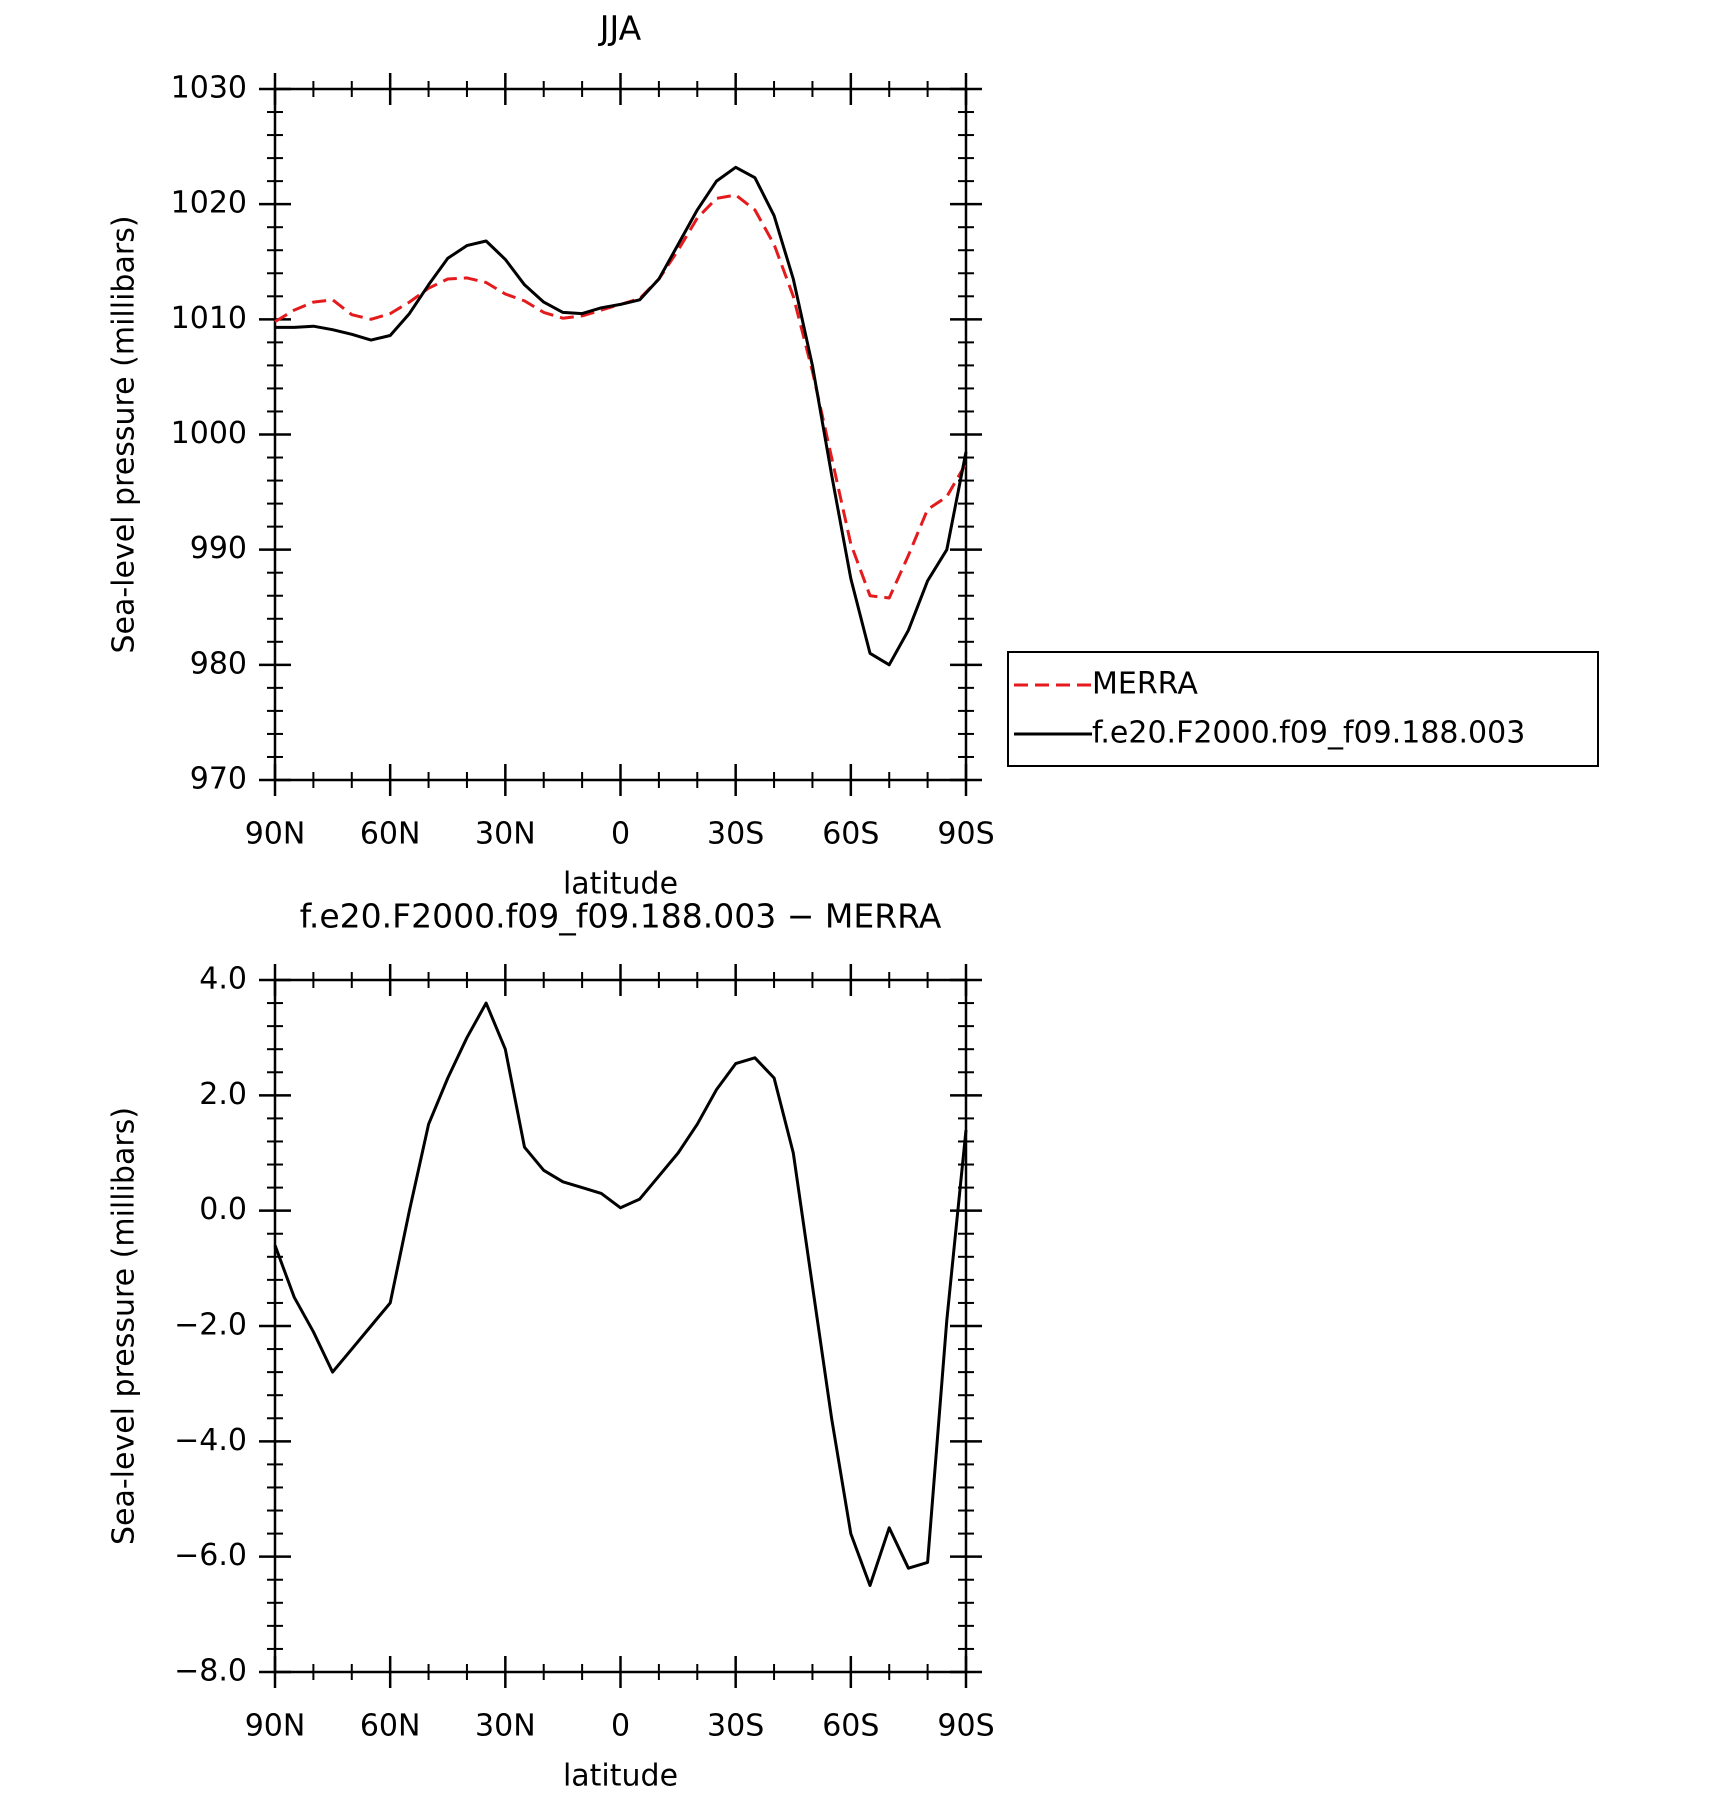 This screenshot has width=1710, height=1794. Describe the element at coordinates (209, 88) in the screenshot. I see `y-tick-label: 1030` at that location.